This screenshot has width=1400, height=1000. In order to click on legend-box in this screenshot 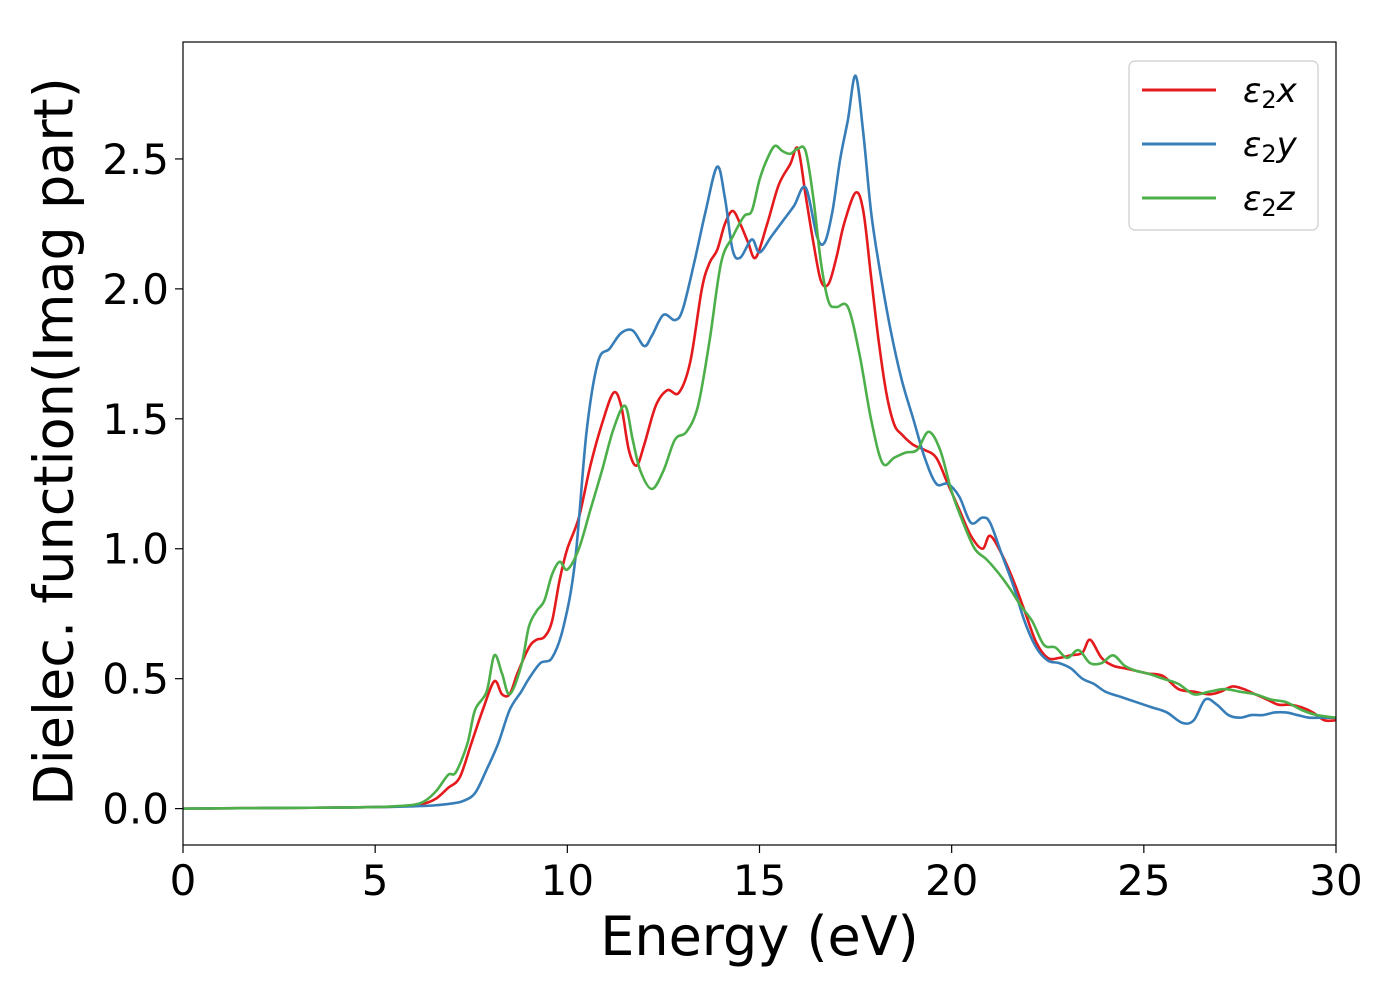, I will do `click(1223, 145)`.